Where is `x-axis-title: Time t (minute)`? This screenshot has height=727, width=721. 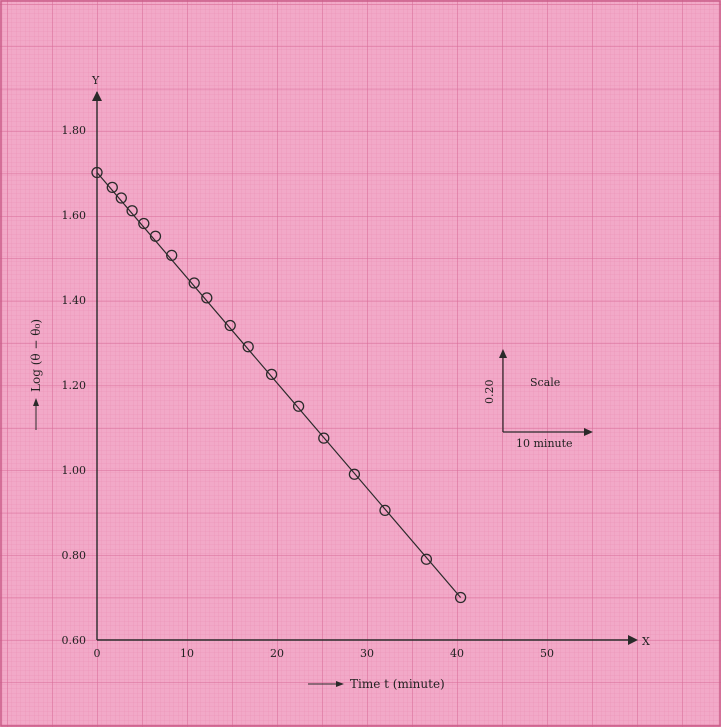
x-axis-title: Time t (minute) is located at coordinates (376, 684).